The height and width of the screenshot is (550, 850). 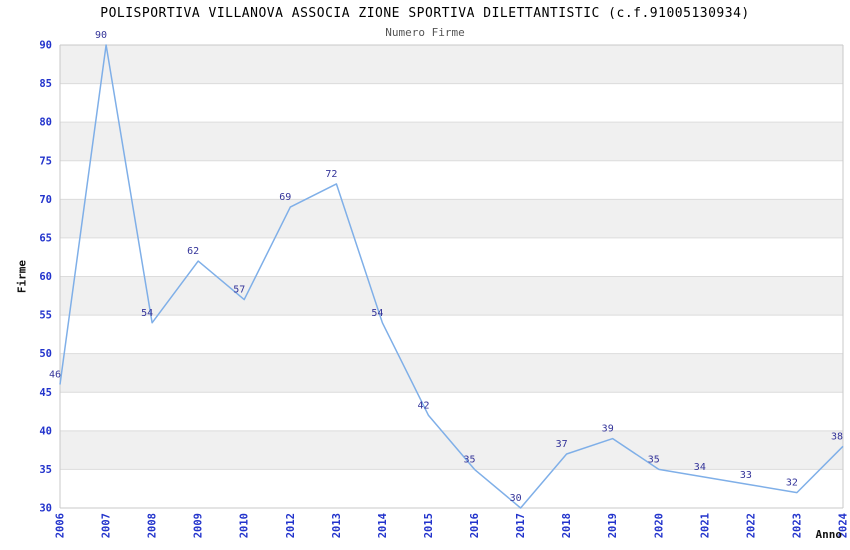 What do you see at coordinates (239, 290) in the screenshot?
I see `data-label: 57` at bounding box center [239, 290].